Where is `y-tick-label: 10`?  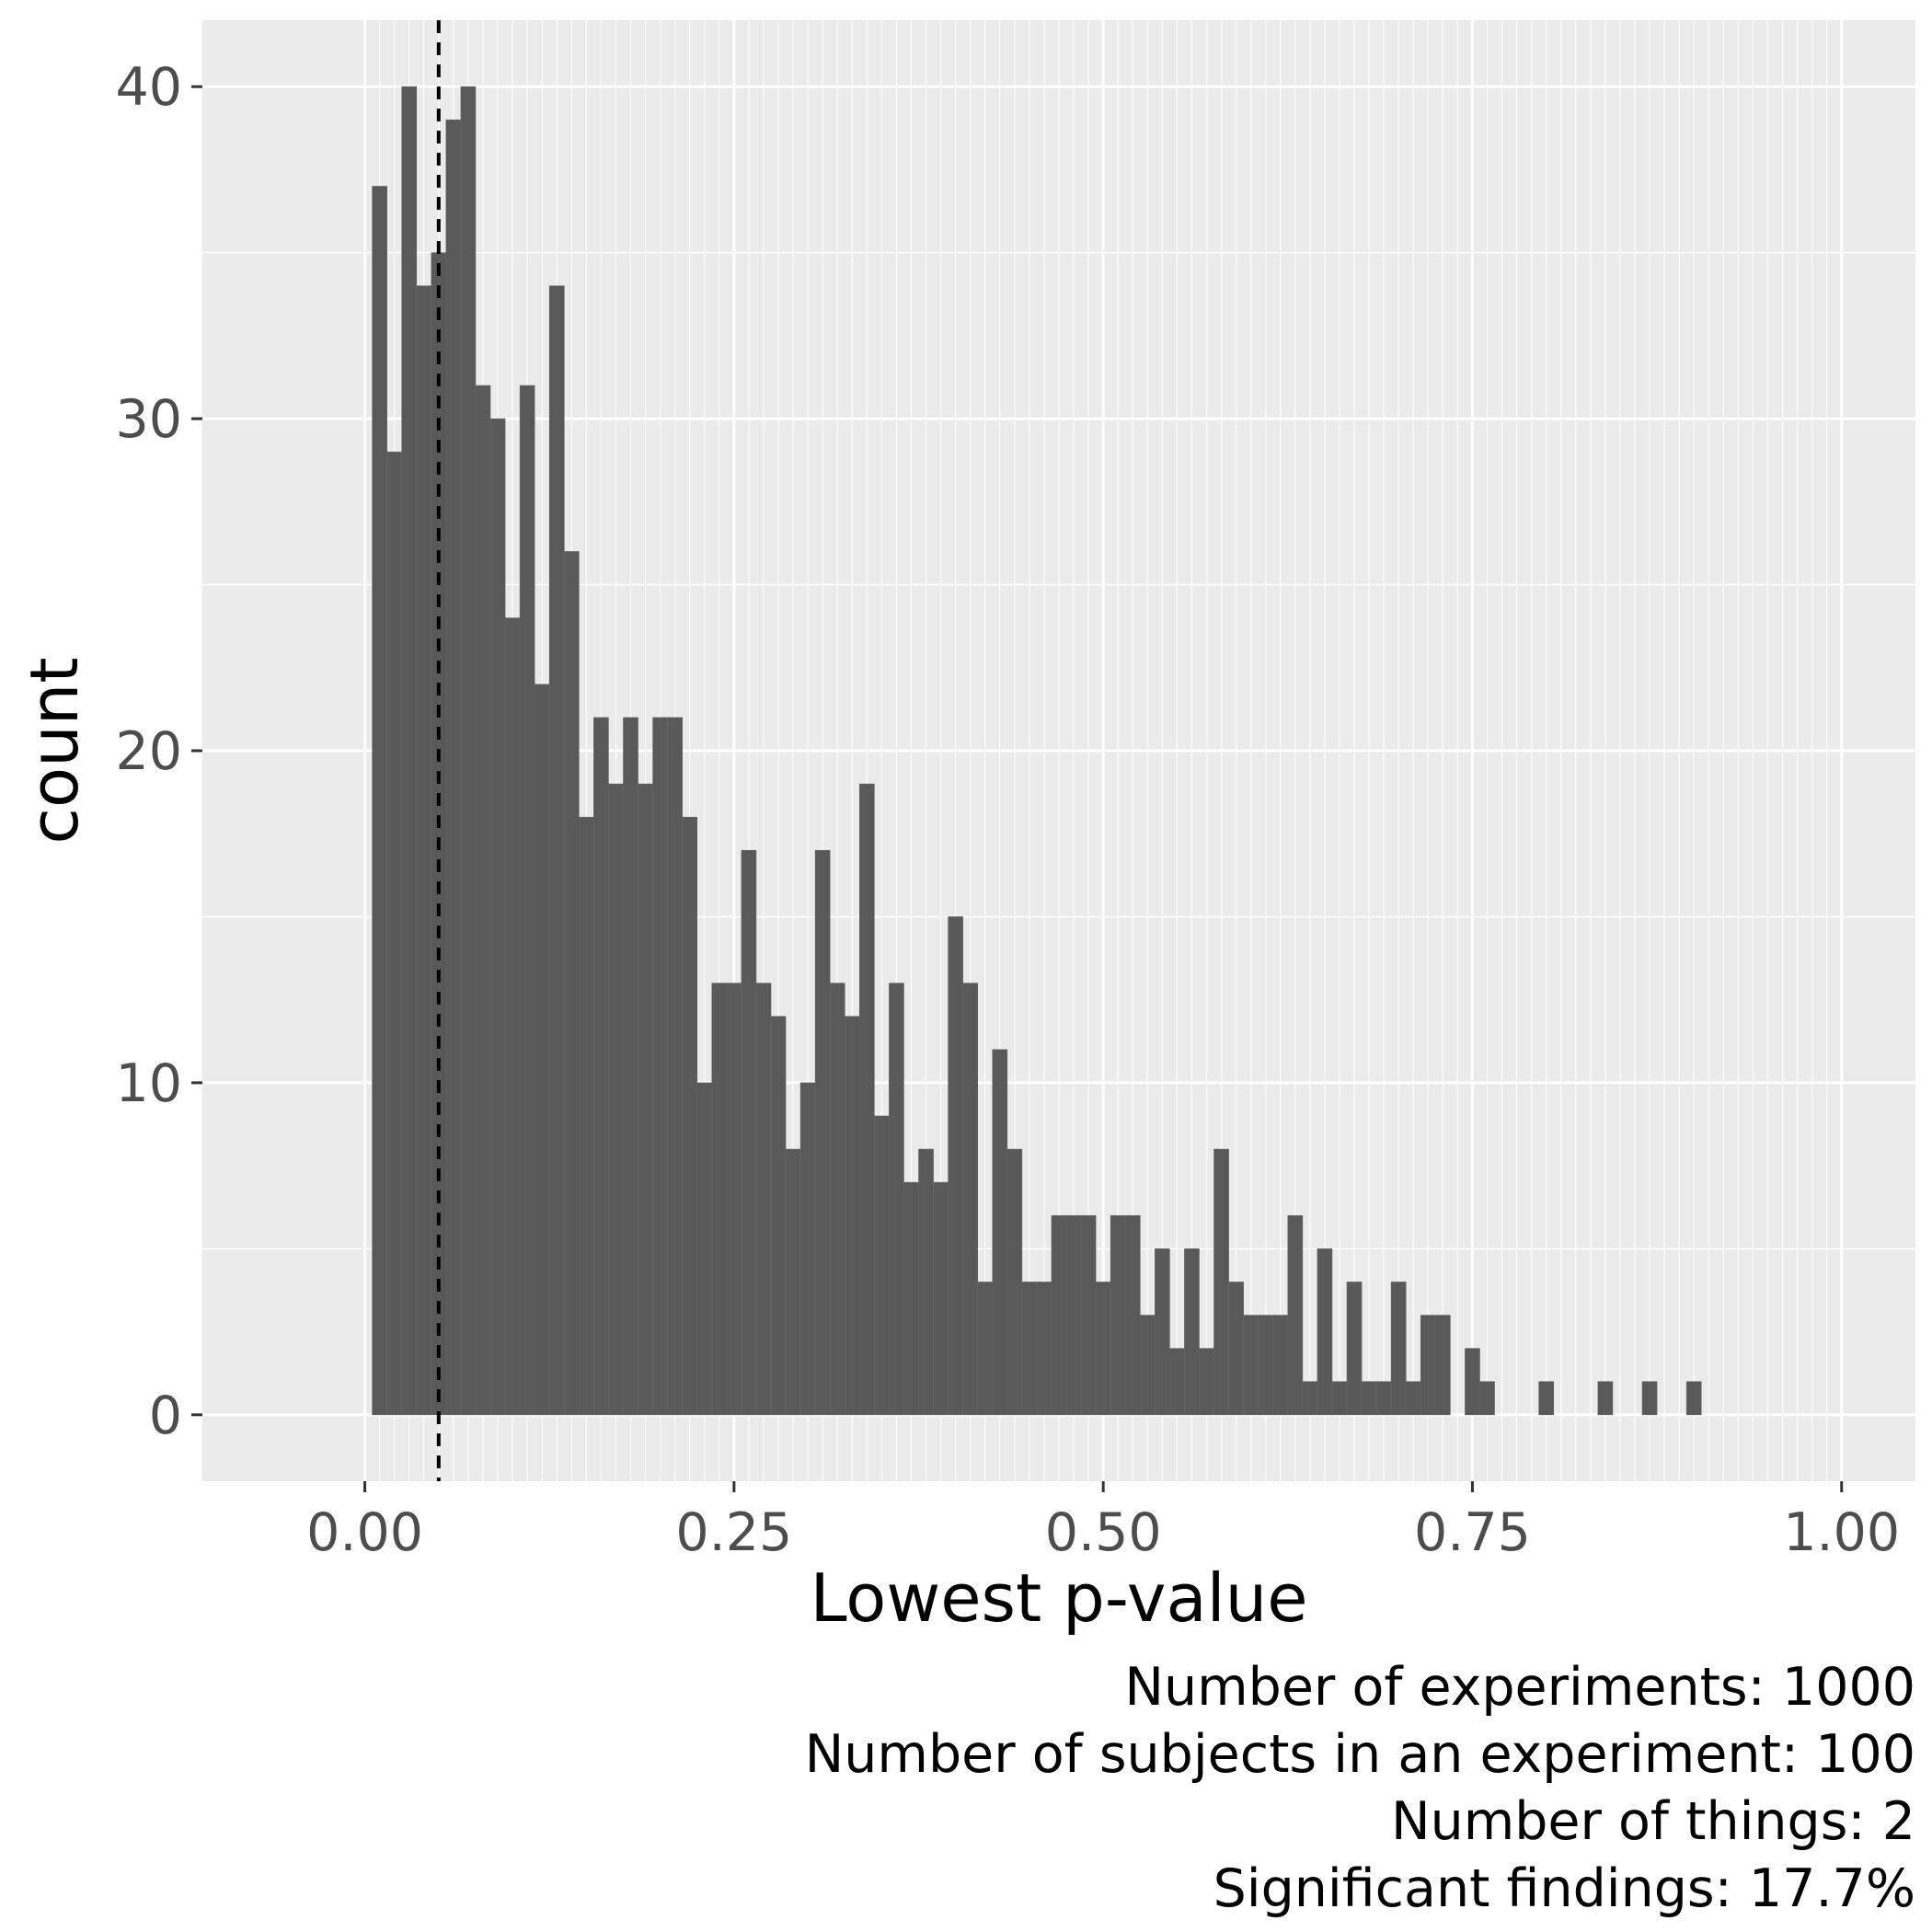
y-tick-label: 10 is located at coordinates (148, 1083).